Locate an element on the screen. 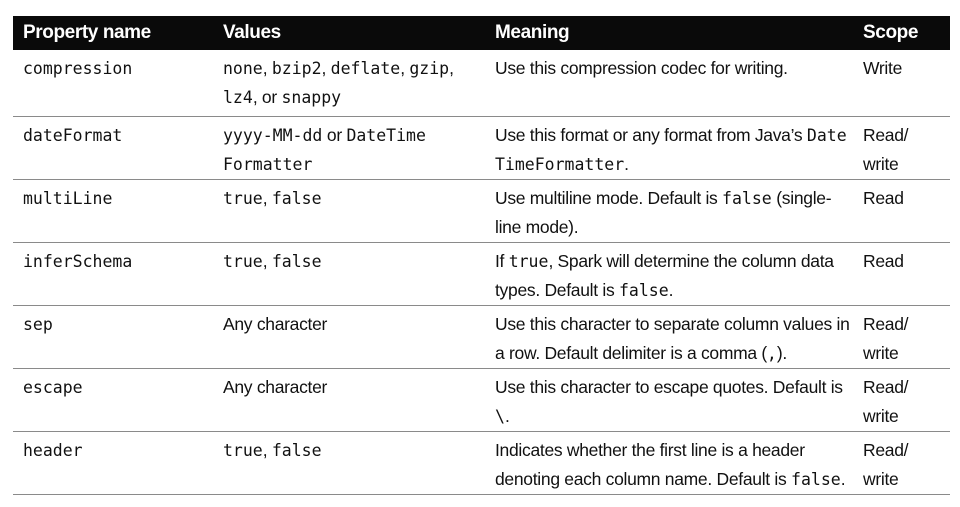 The image size is (960, 507). cell-meaning: Use this compression codec for writing. is located at coordinates (670, 83).